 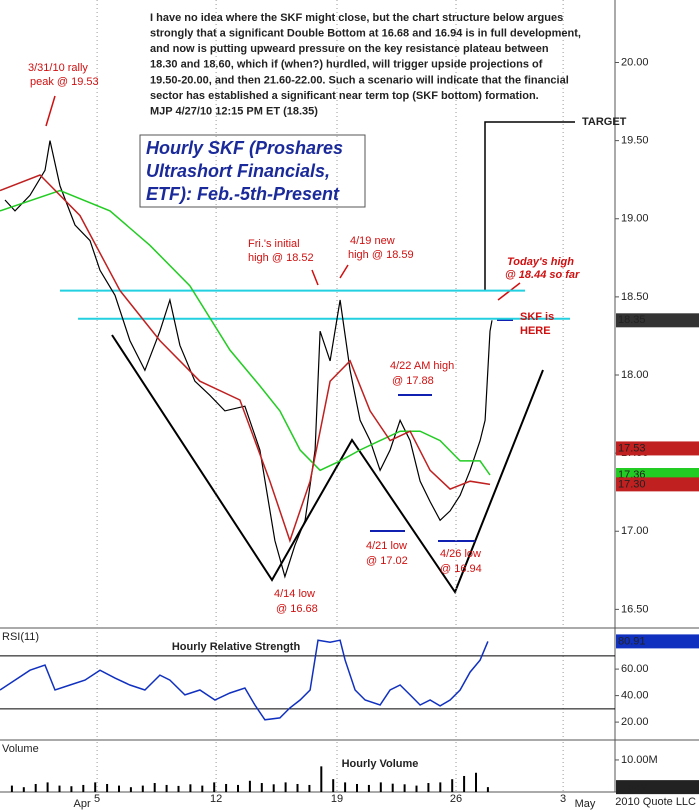 What do you see at coordinates (542, 275) in the screenshot?
I see `annotation: @ 18.44 so far` at bounding box center [542, 275].